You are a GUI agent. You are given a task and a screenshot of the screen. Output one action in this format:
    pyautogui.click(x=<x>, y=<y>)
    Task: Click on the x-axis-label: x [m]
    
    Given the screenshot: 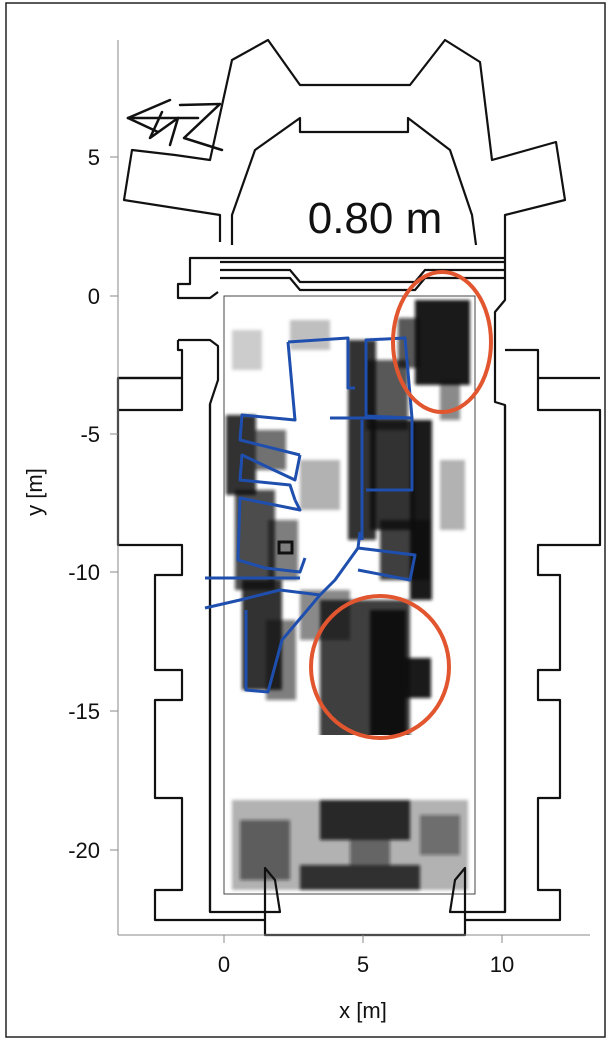 What is the action you would take?
    pyautogui.click(x=363, y=1010)
    